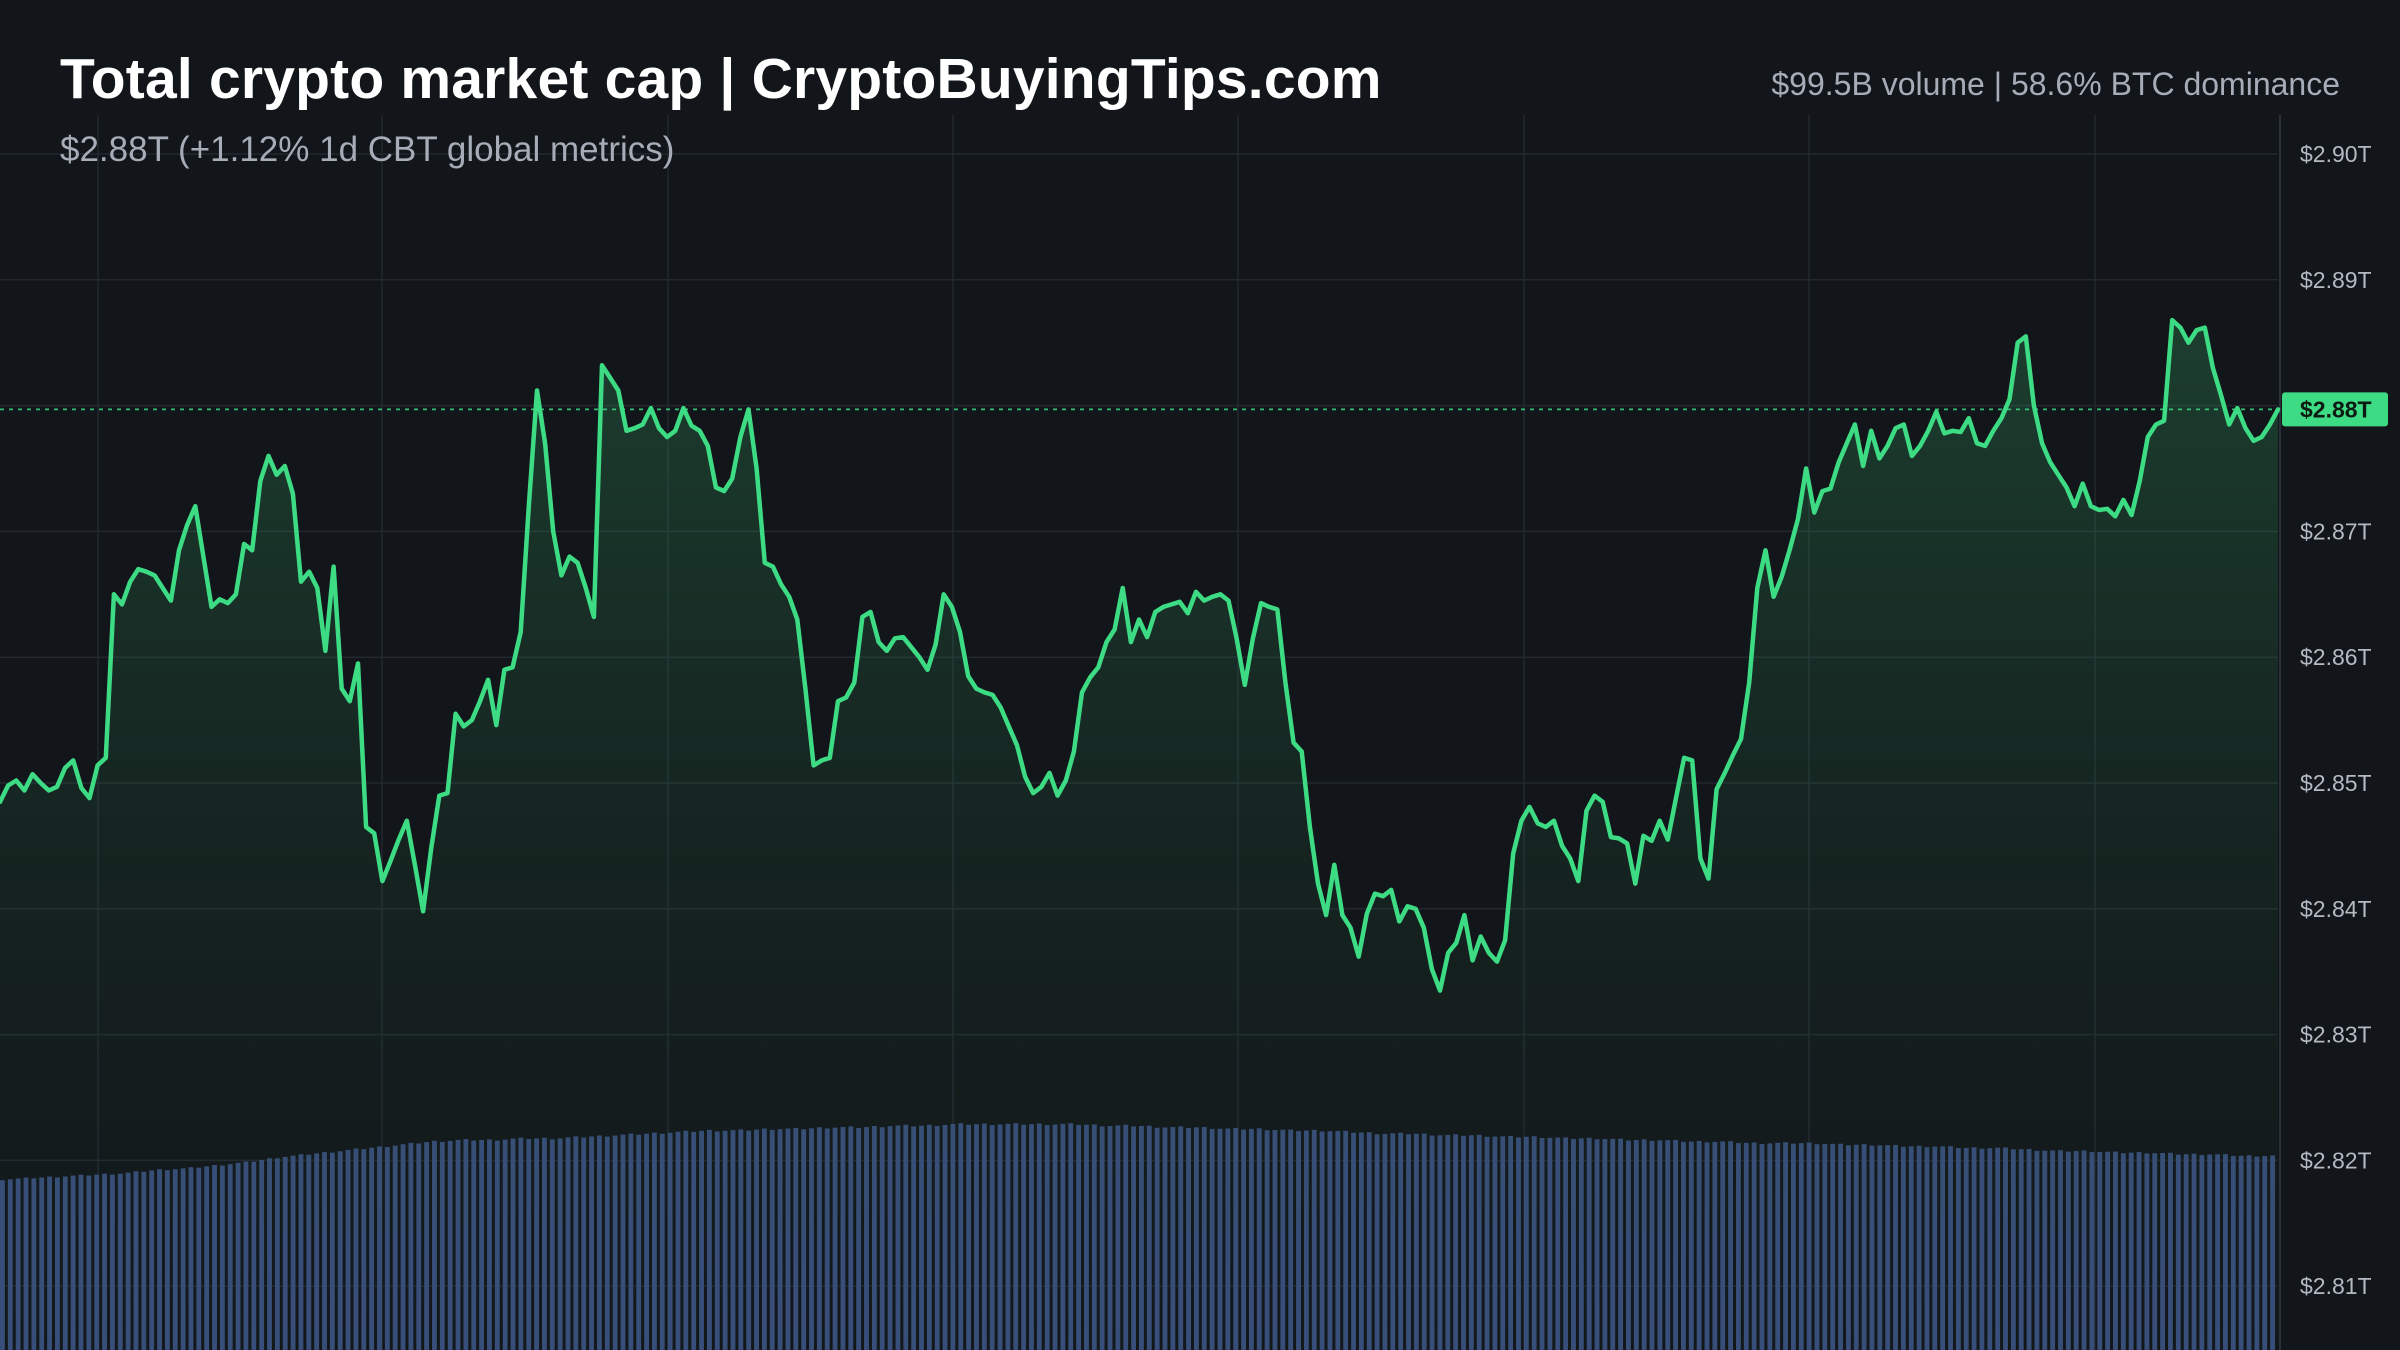  What do you see at coordinates (367, 149) in the screenshot?
I see `chart-subtitle: $2.88T (+1.12% 1d CBT global metrics)` at bounding box center [367, 149].